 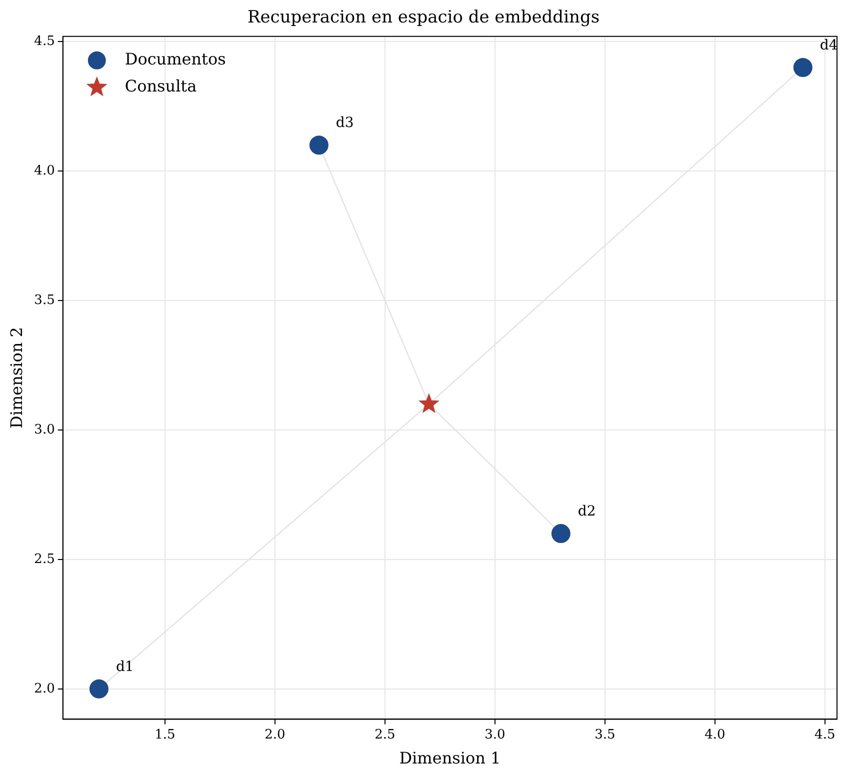 I want to click on annotation: d3, so click(x=345, y=123).